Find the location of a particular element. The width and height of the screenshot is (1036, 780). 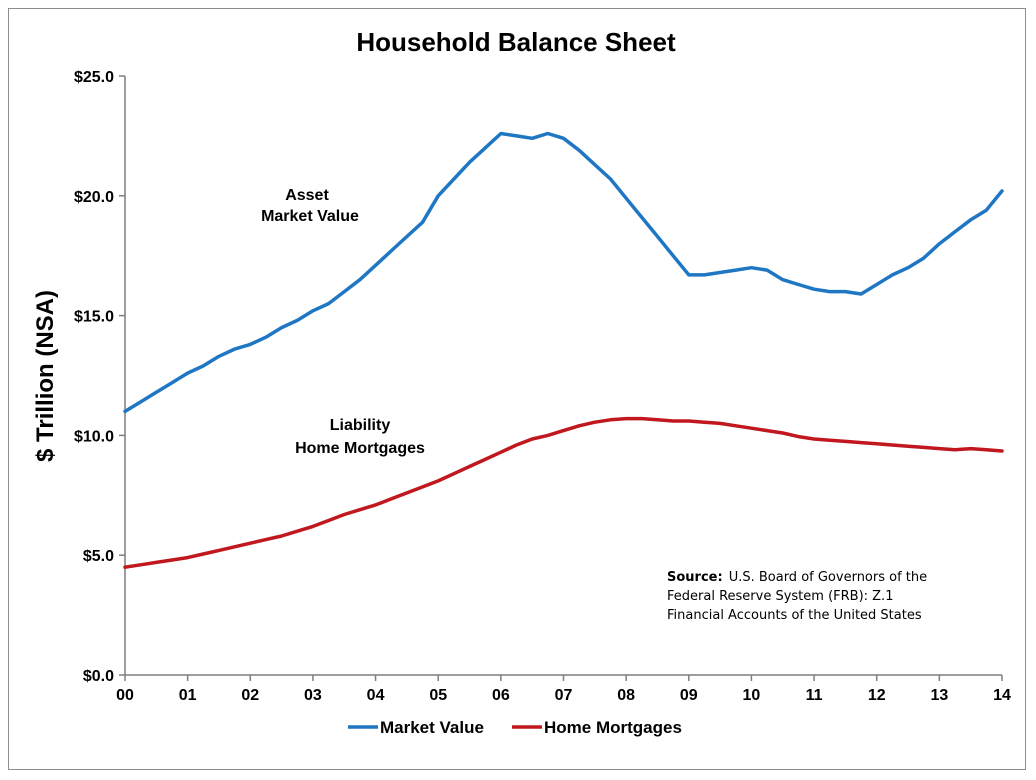

y-tick-label: $5.0 is located at coordinates (98, 556).